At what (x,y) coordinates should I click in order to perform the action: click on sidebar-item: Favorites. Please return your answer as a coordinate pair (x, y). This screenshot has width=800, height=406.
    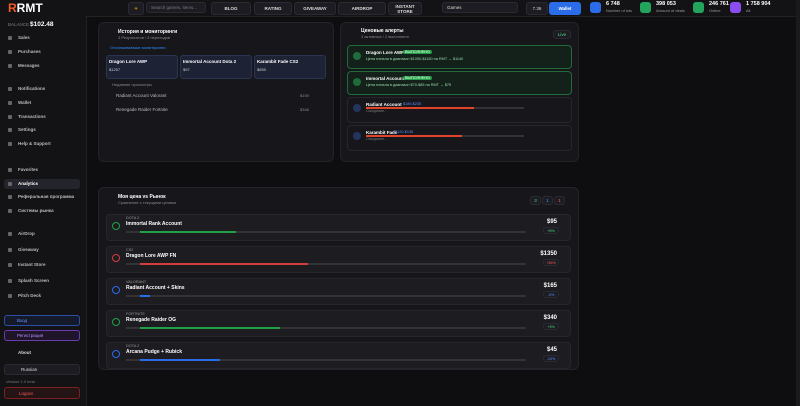
    Looking at the image, I should click on (28, 169).